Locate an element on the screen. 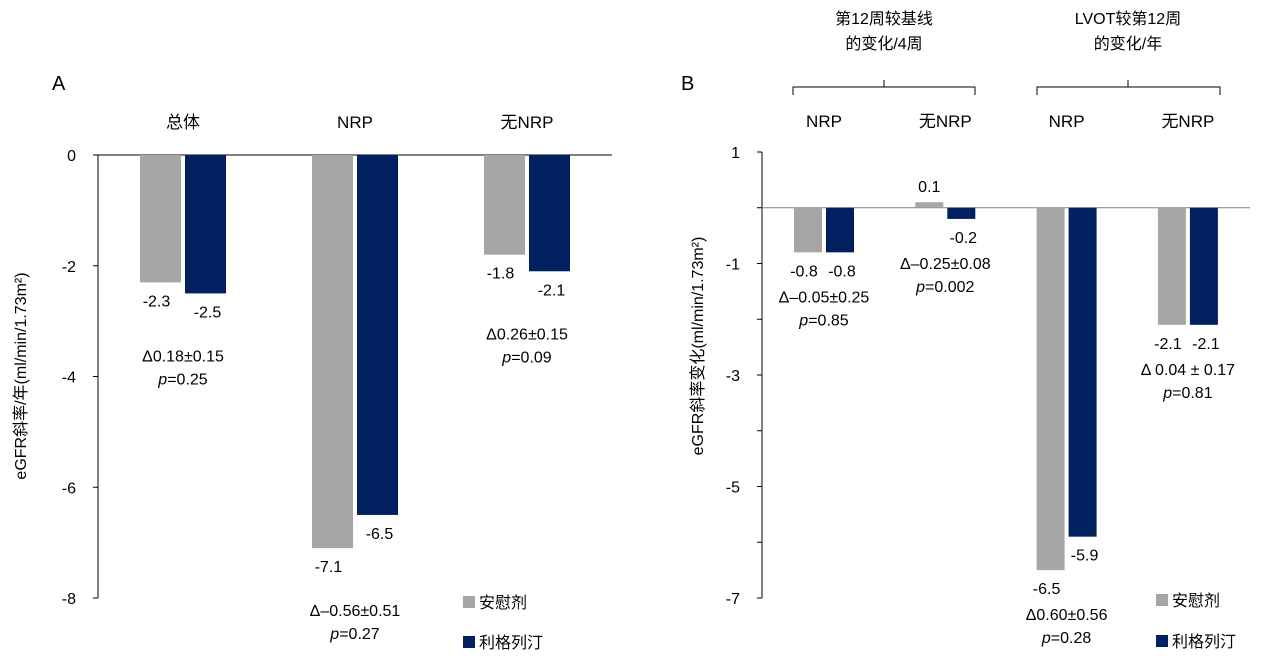 The height and width of the screenshot is (661, 1265). panel-b-data-label: -6.5 is located at coordinates (1047, 589).